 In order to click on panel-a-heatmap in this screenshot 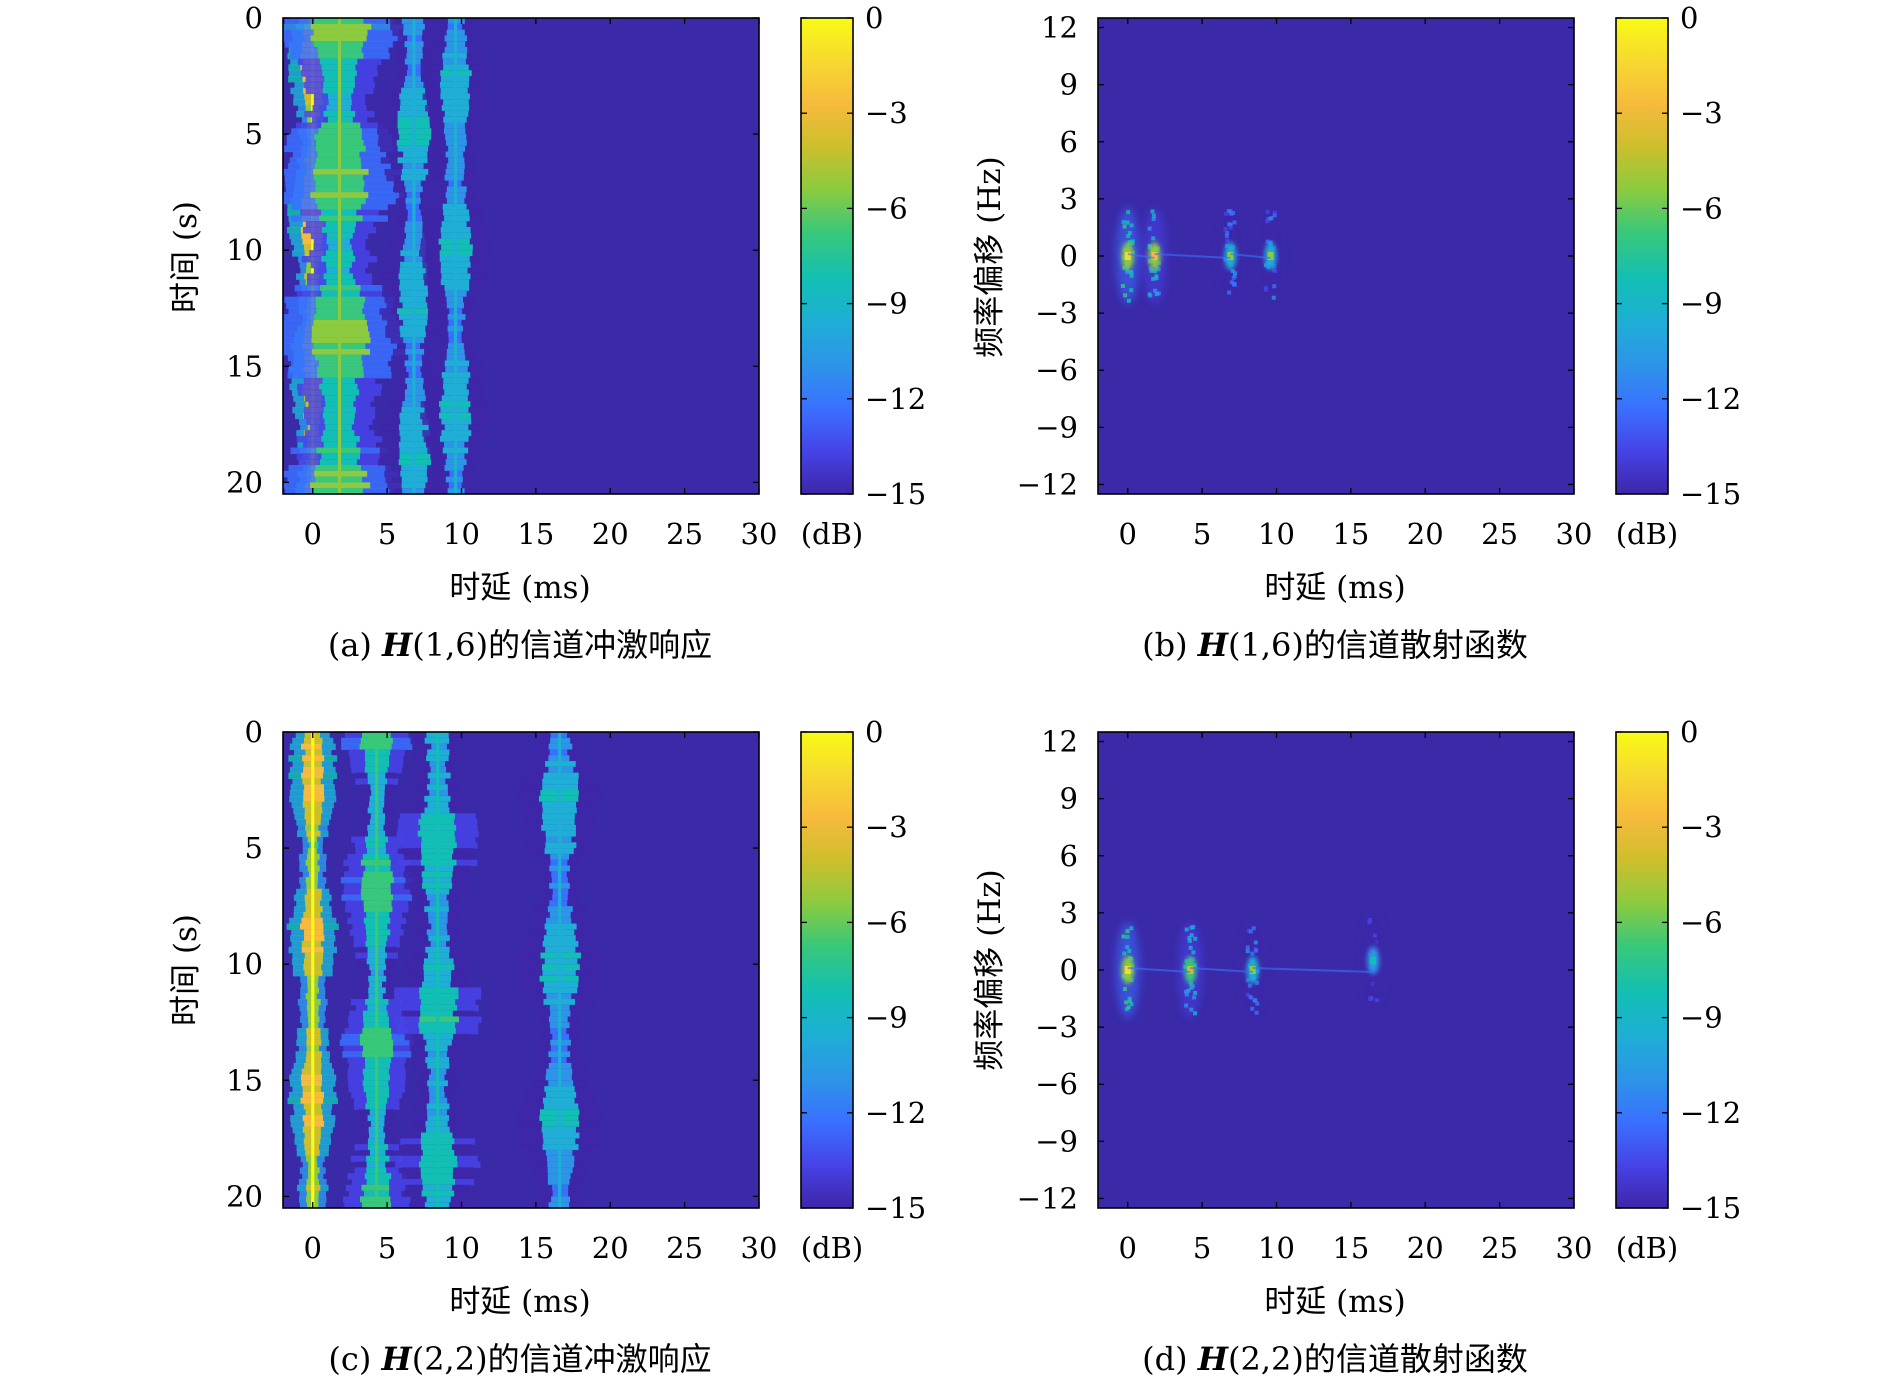, I will do `click(521, 256)`.